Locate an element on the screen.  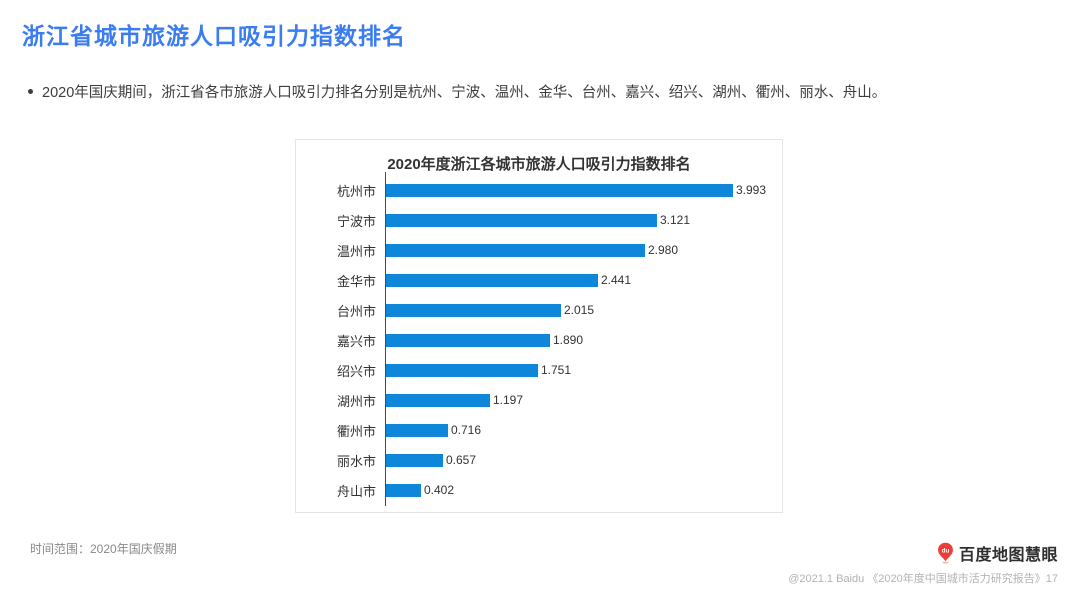
bar-value-label: 1.751 is located at coordinates (556, 370).